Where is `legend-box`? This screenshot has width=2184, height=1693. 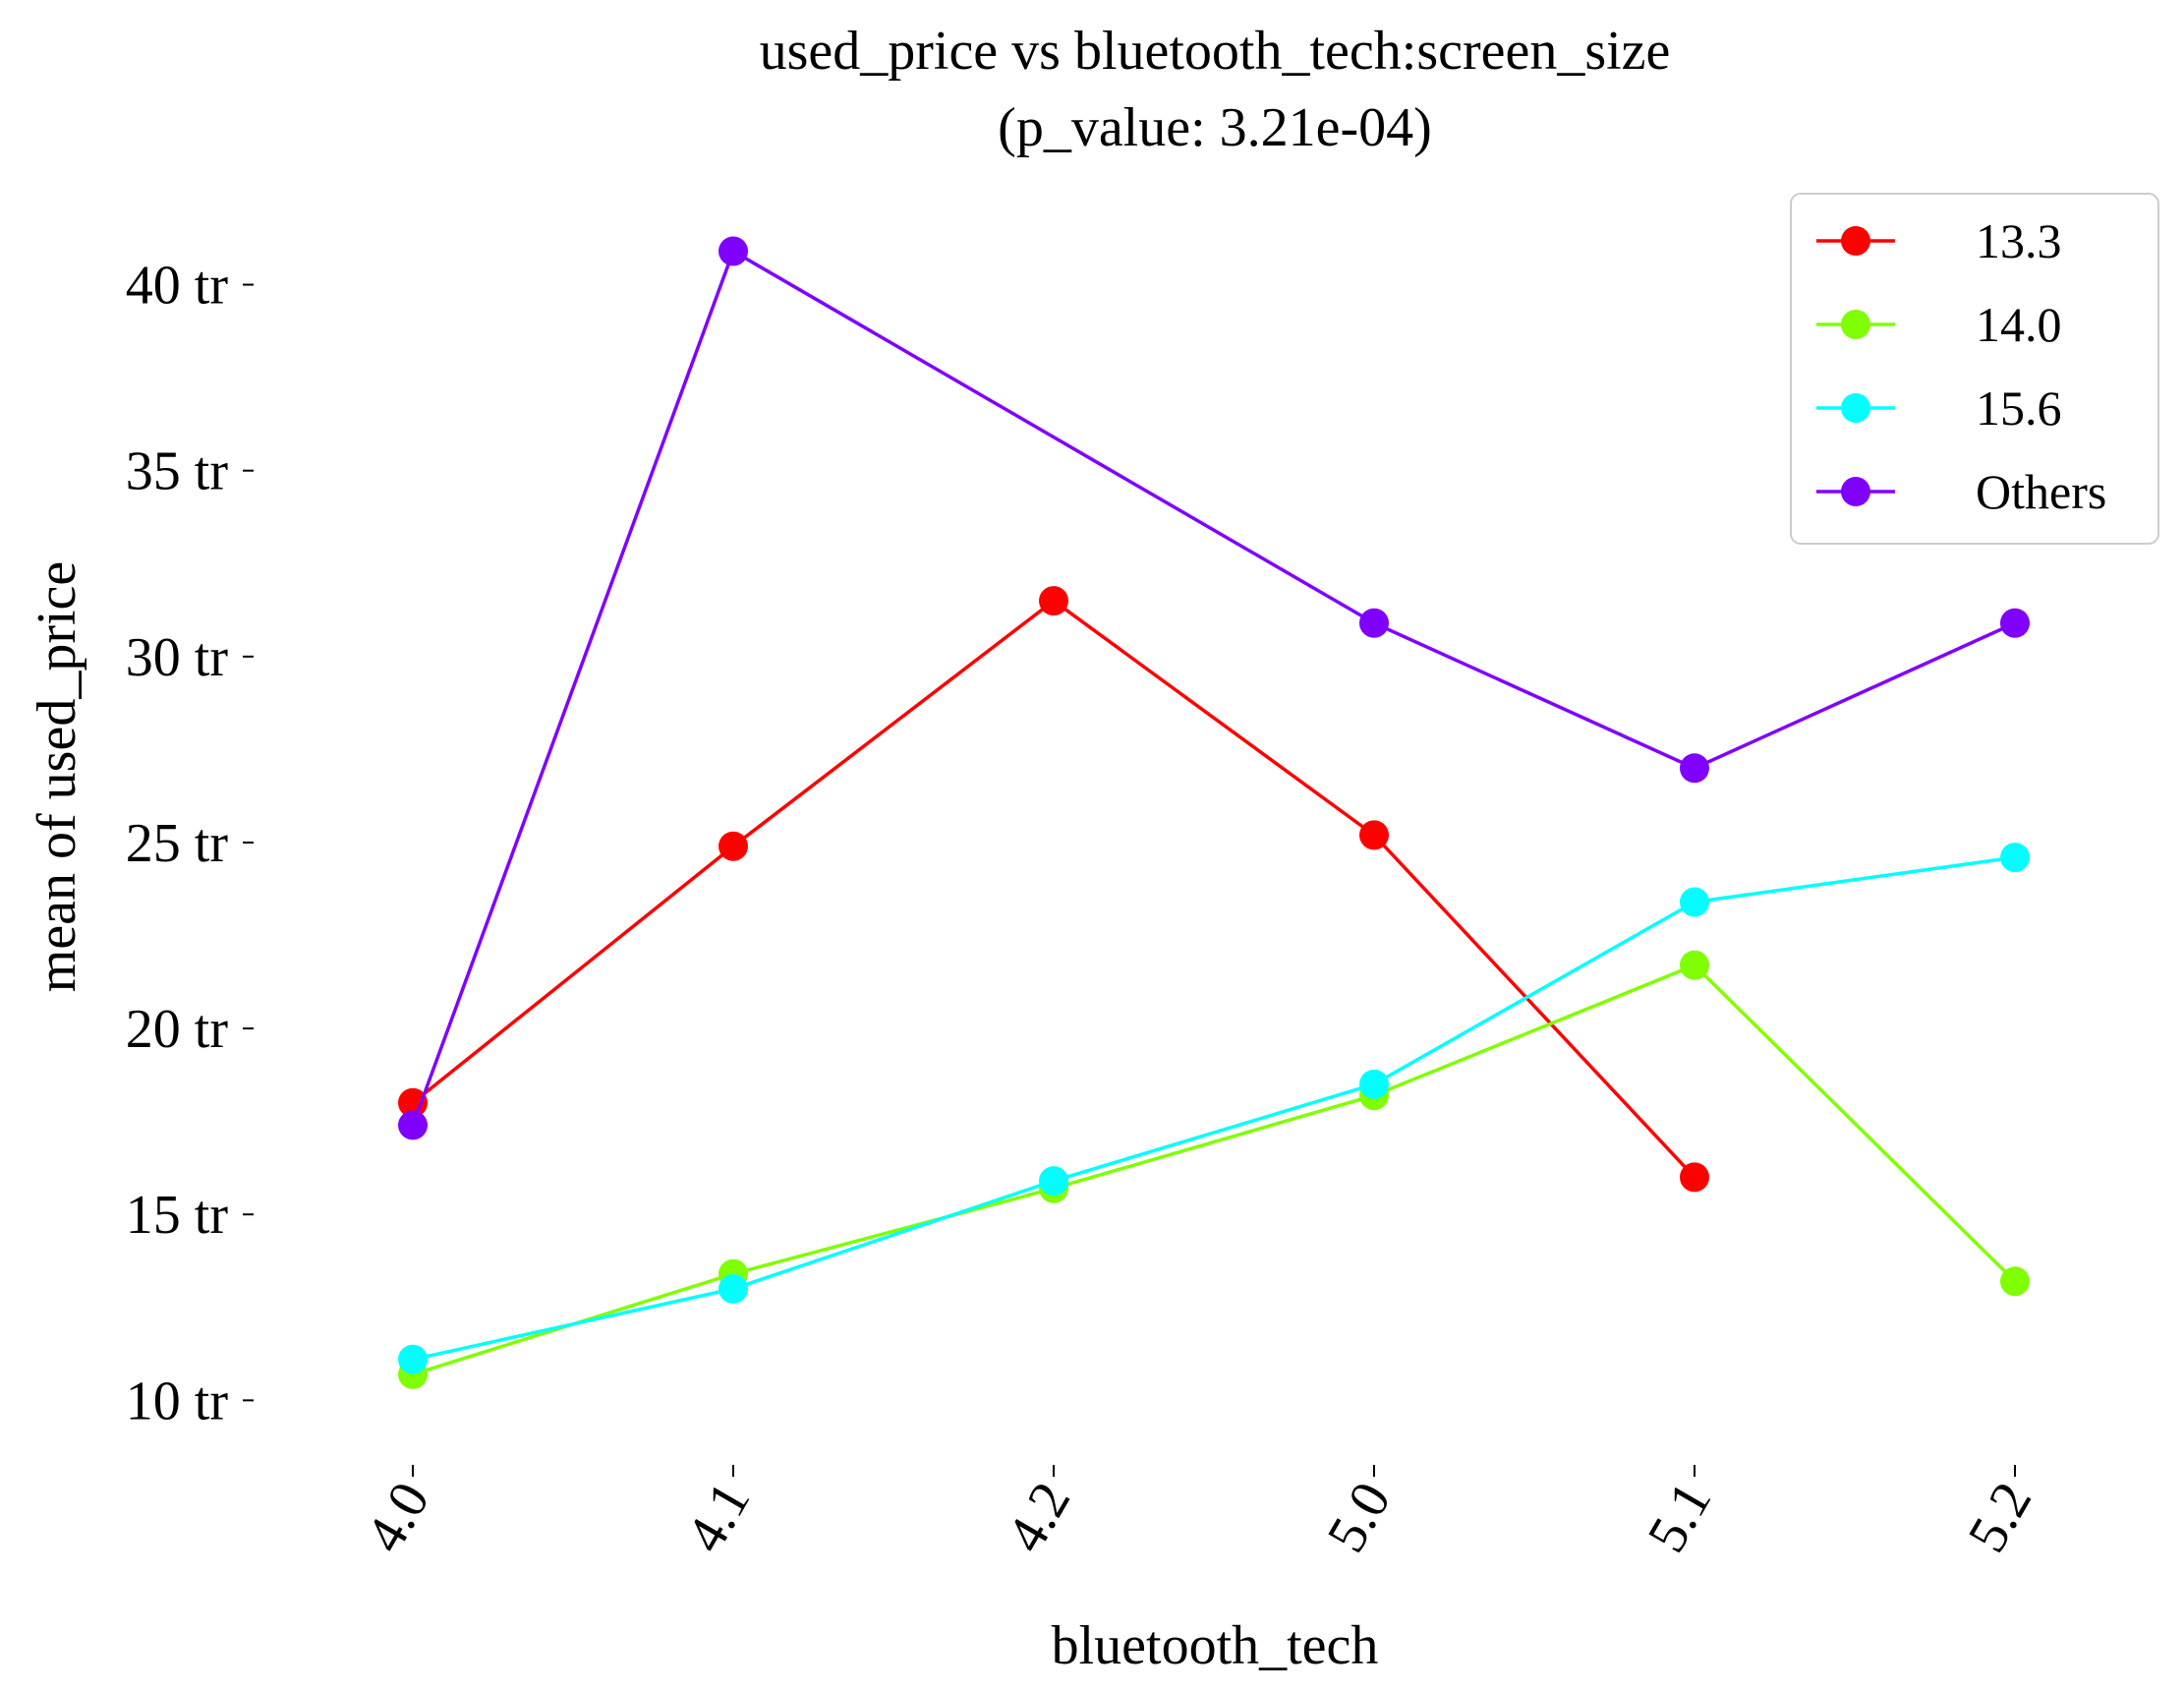 legend-box is located at coordinates (1974, 369).